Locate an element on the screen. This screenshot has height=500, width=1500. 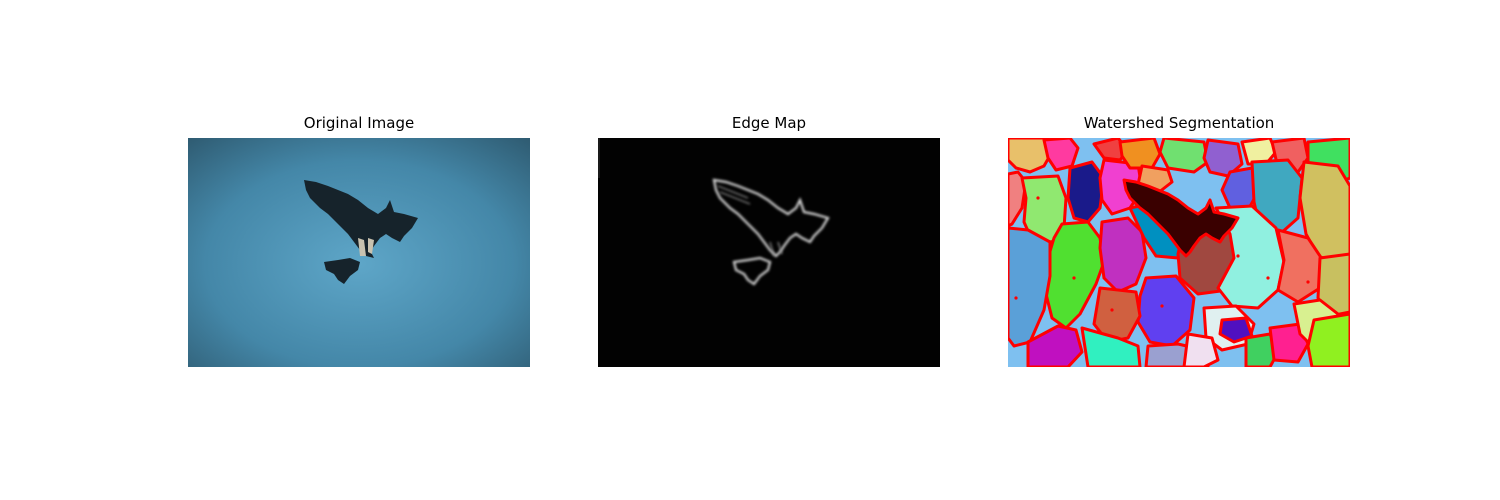
original-image-title: Original Image is located at coordinates (359, 123).